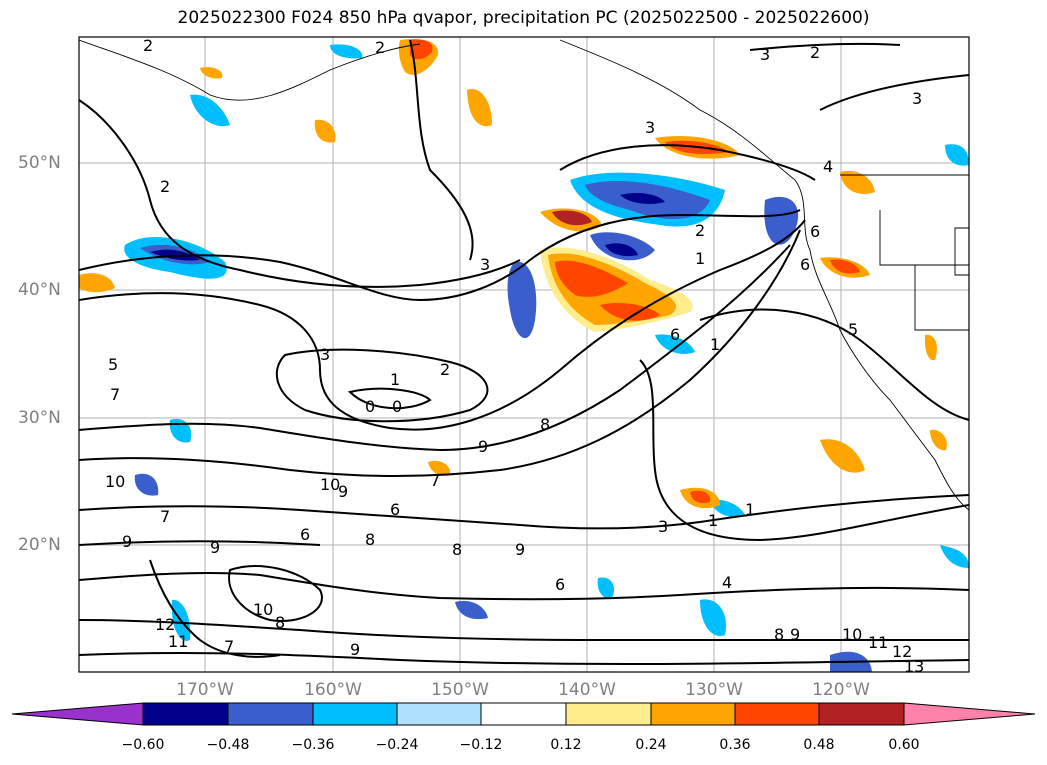 This screenshot has width=1047, height=765. What do you see at coordinates (39, 290) in the screenshot?
I see `lat-label: 40°N` at bounding box center [39, 290].